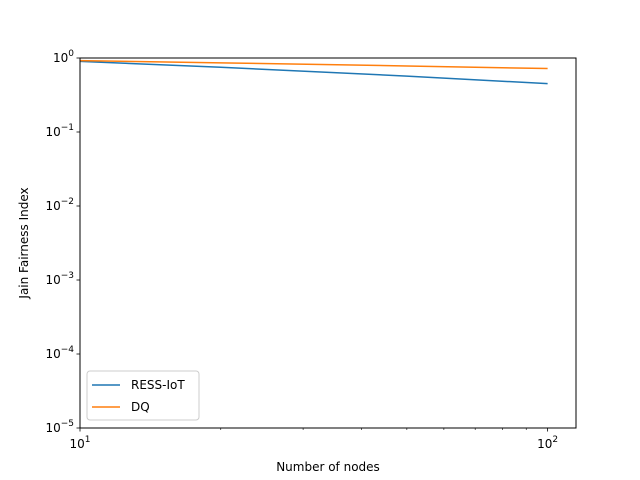 The width and height of the screenshot is (640, 480). I want to click on legend-label: RESS-IoT, so click(158, 385).